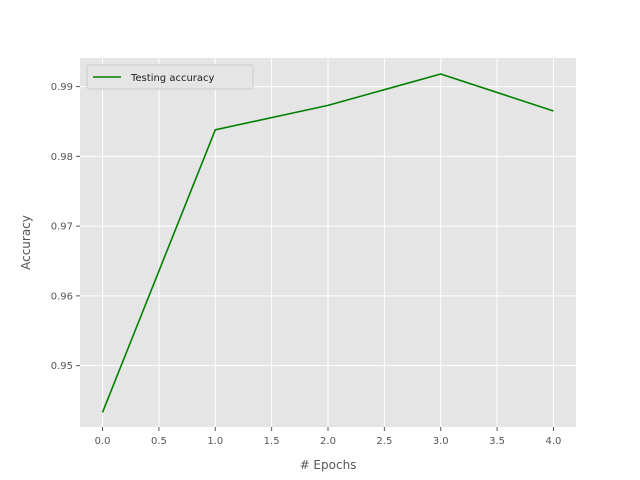  I want to click on y-tick-label: 0.98, so click(62, 157).